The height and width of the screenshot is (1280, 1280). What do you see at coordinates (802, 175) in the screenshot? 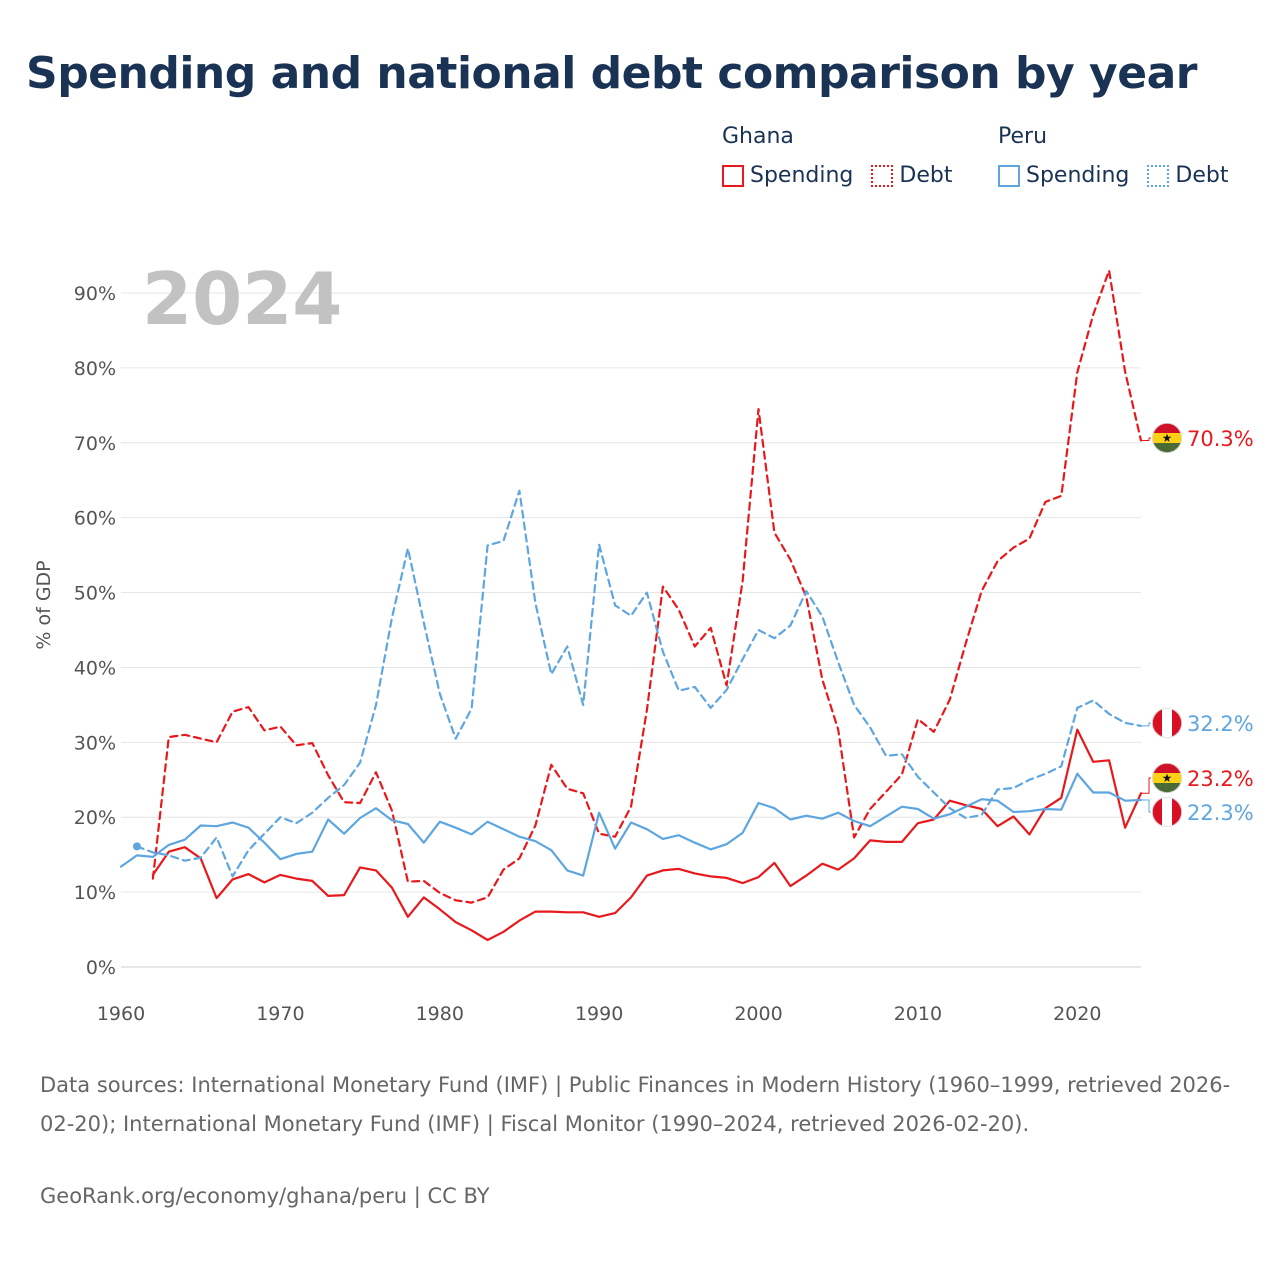
I see `legend-label-ghana-spending: Spending` at bounding box center [802, 175].